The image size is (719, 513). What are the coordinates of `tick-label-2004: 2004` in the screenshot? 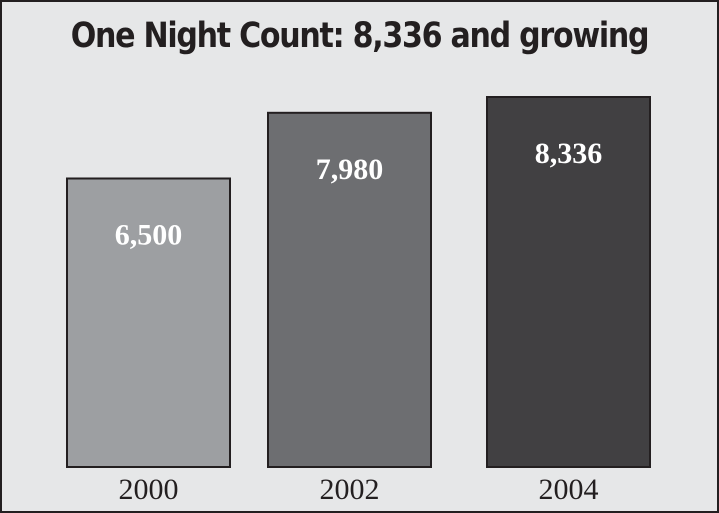 It's located at (569, 489).